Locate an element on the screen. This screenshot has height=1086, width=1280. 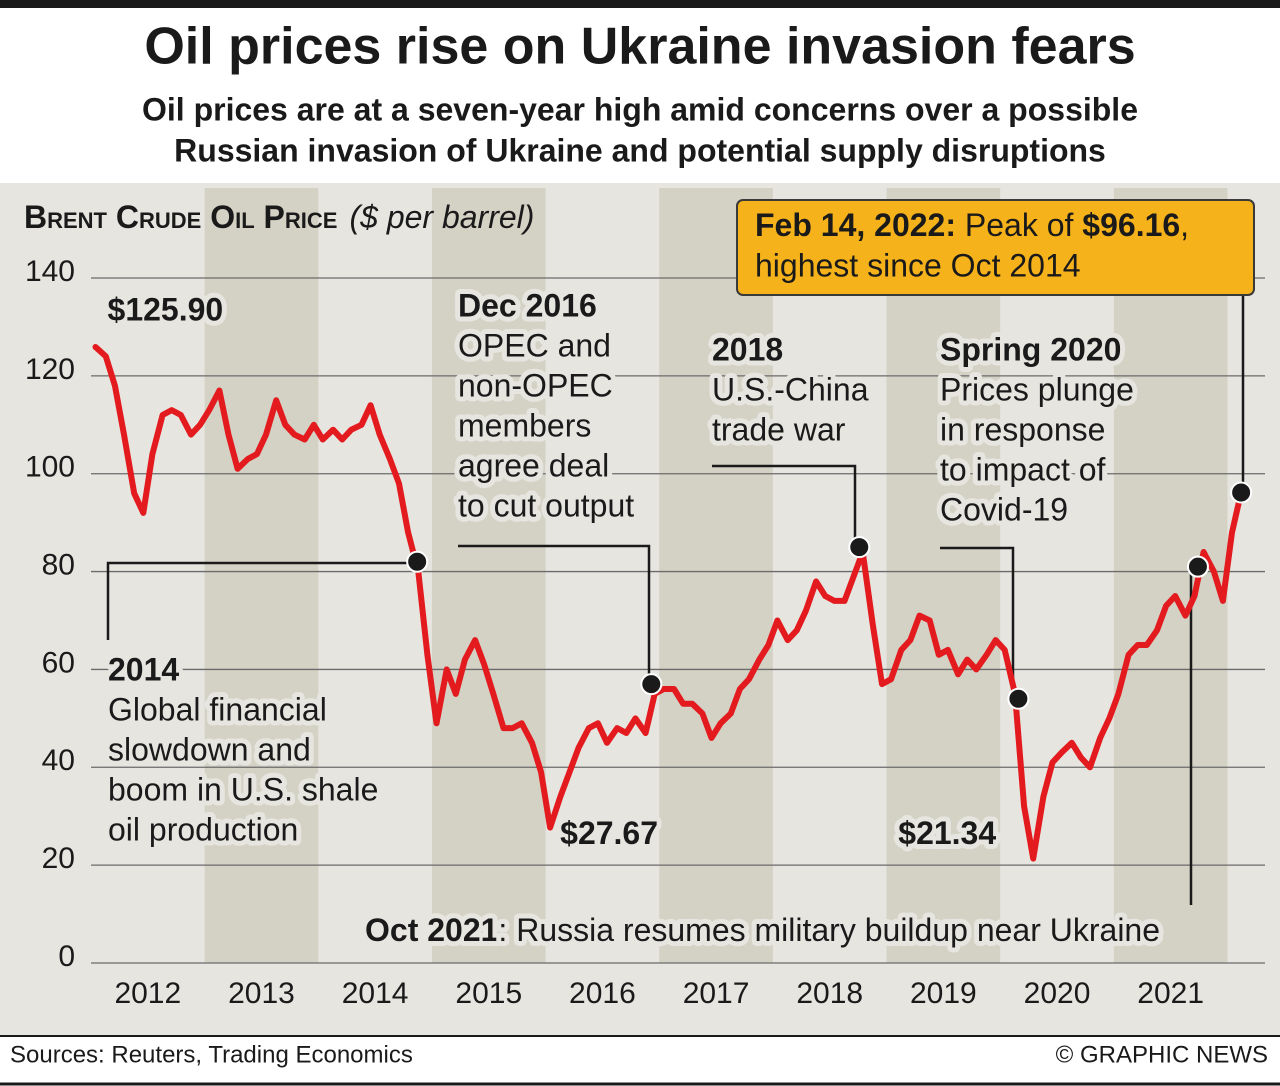
axis-title-main: Brent Crude Oil Price is located at coordinates (180, 217).